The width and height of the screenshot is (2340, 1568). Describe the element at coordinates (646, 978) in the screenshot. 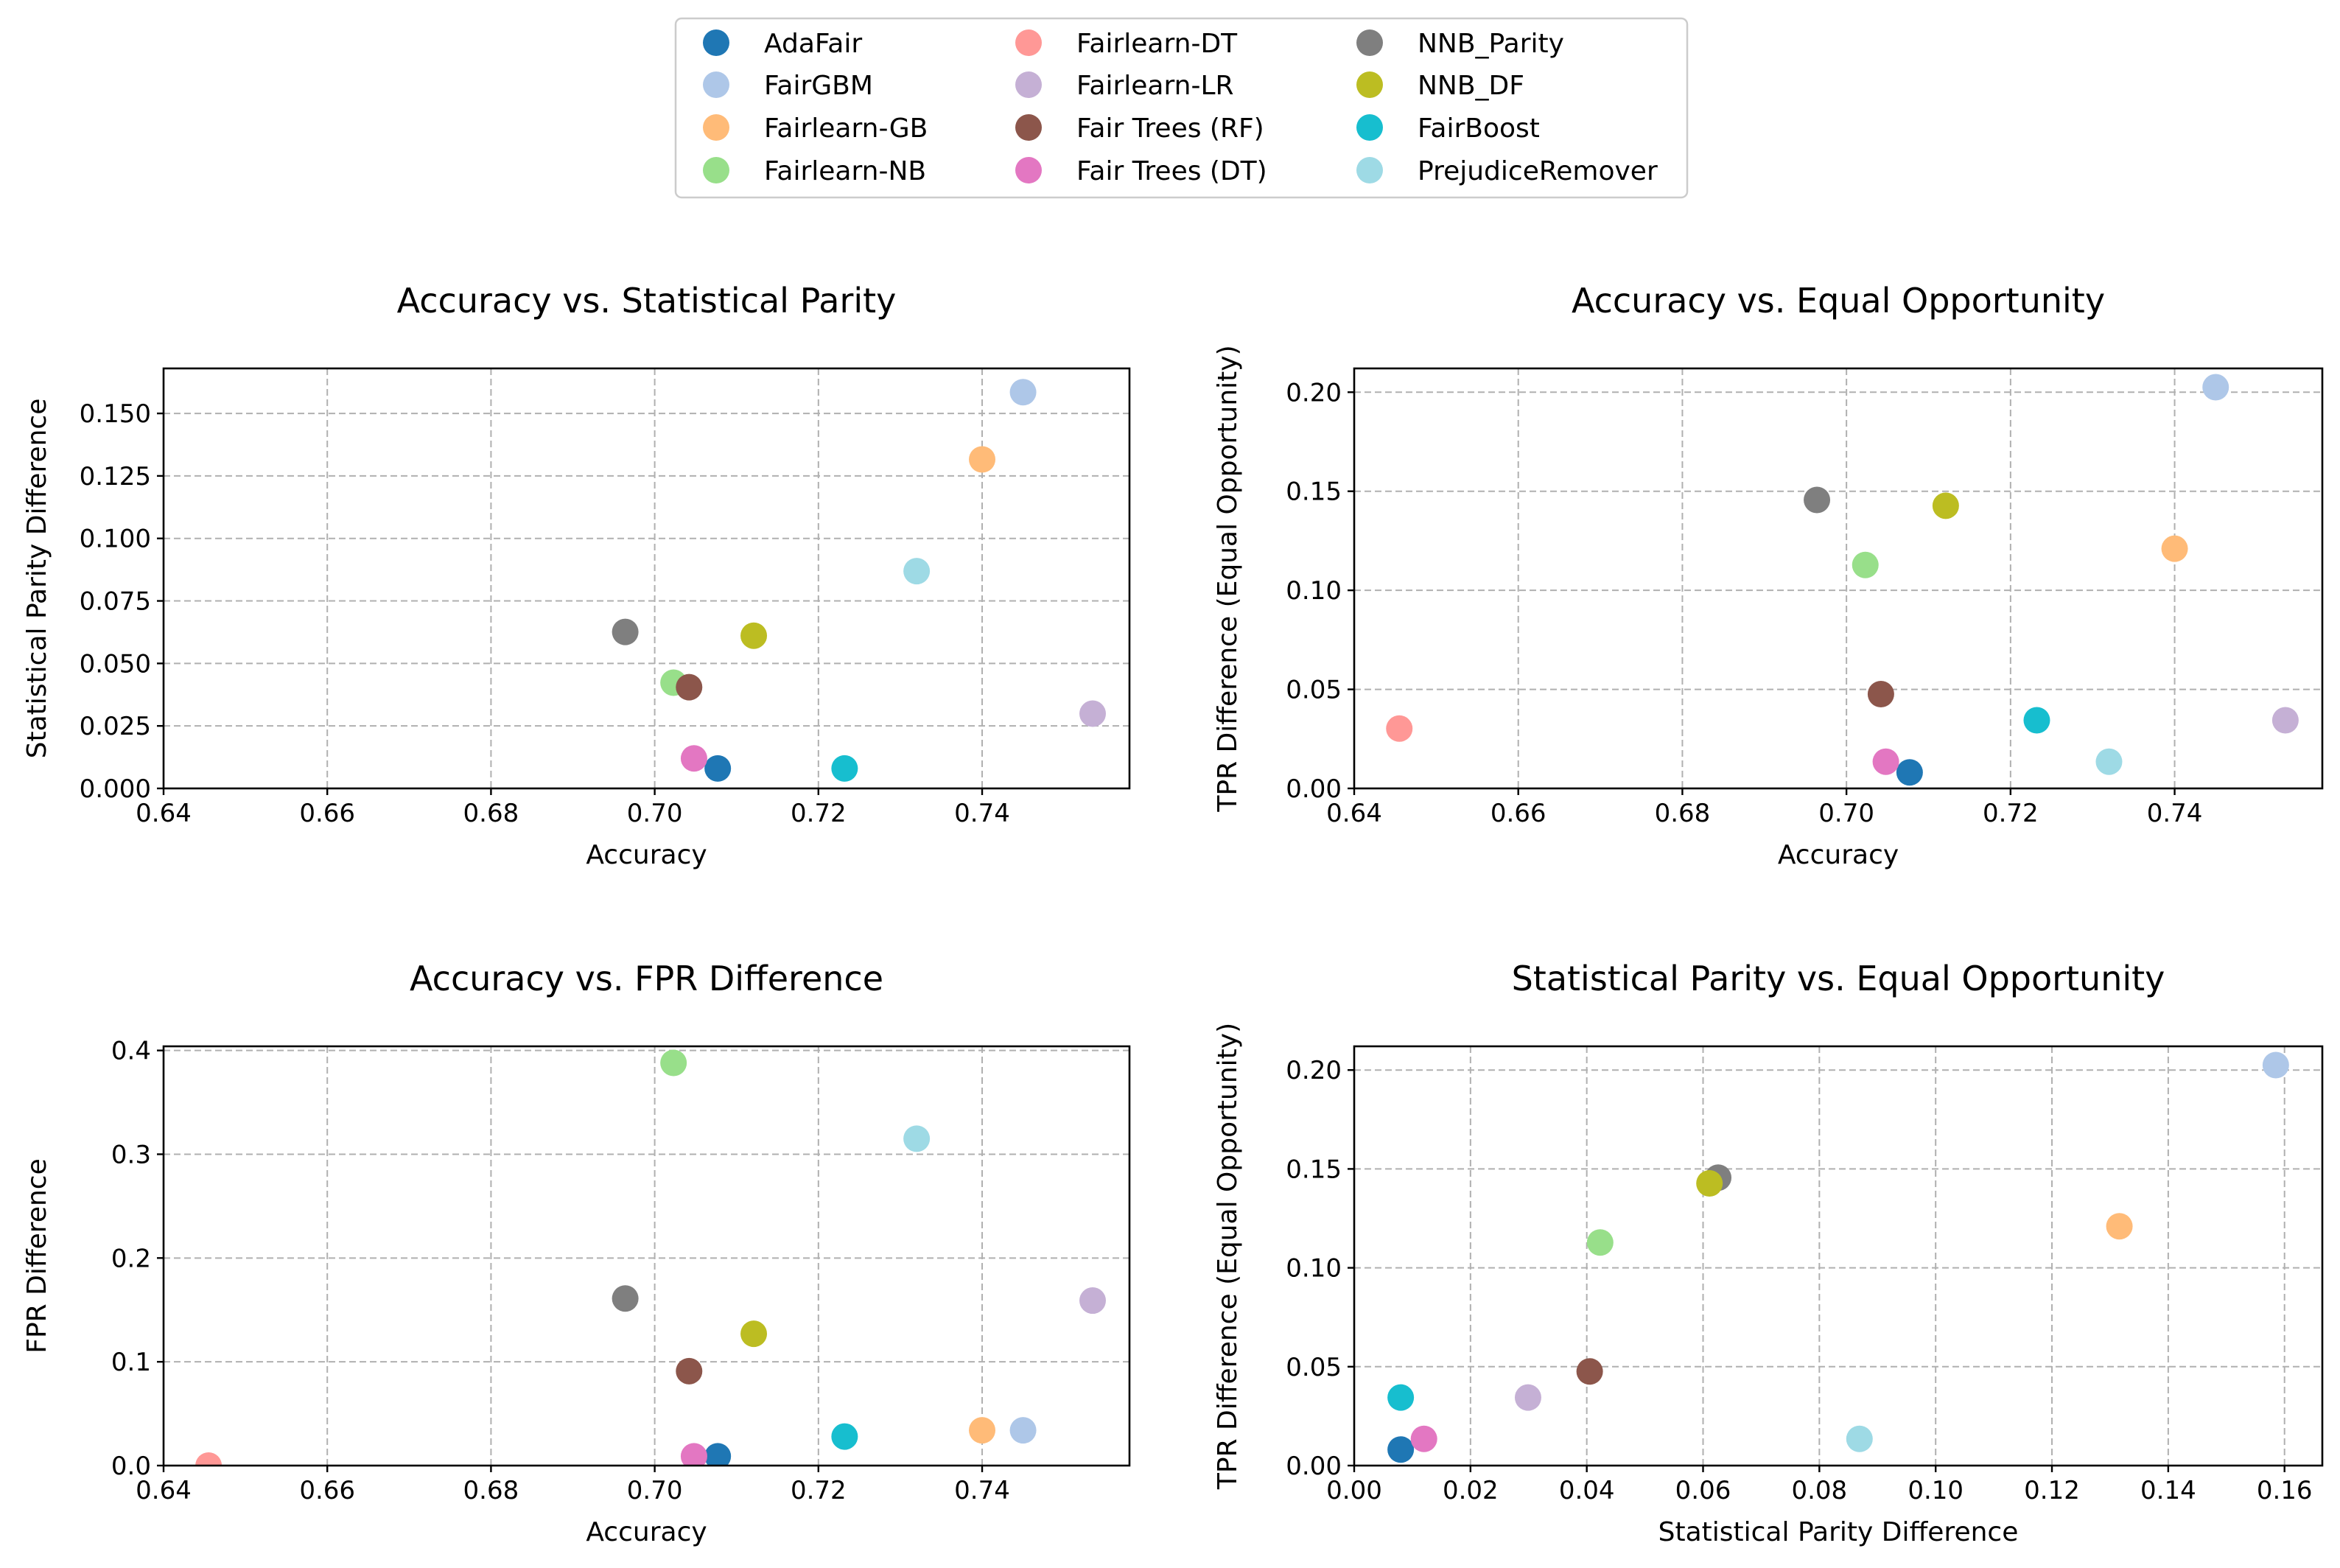

I see `panel-title: Accuracy vs. FPR Difference` at that location.